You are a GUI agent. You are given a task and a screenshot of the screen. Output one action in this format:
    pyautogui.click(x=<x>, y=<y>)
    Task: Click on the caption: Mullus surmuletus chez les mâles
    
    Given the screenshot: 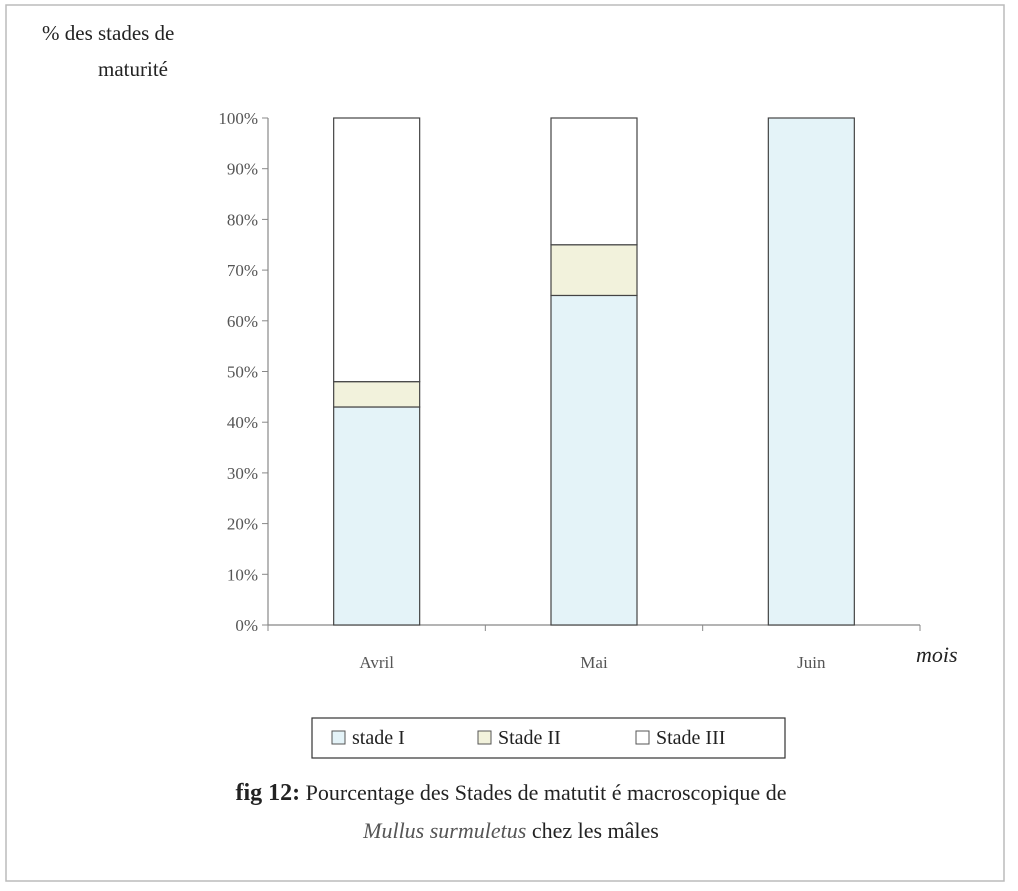 What is the action you would take?
    pyautogui.click(x=510, y=830)
    